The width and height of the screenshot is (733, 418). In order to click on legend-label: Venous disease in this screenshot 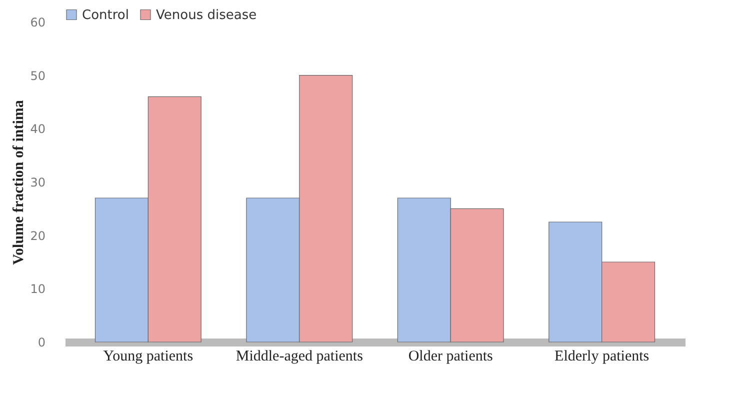, I will do `click(206, 15)`.